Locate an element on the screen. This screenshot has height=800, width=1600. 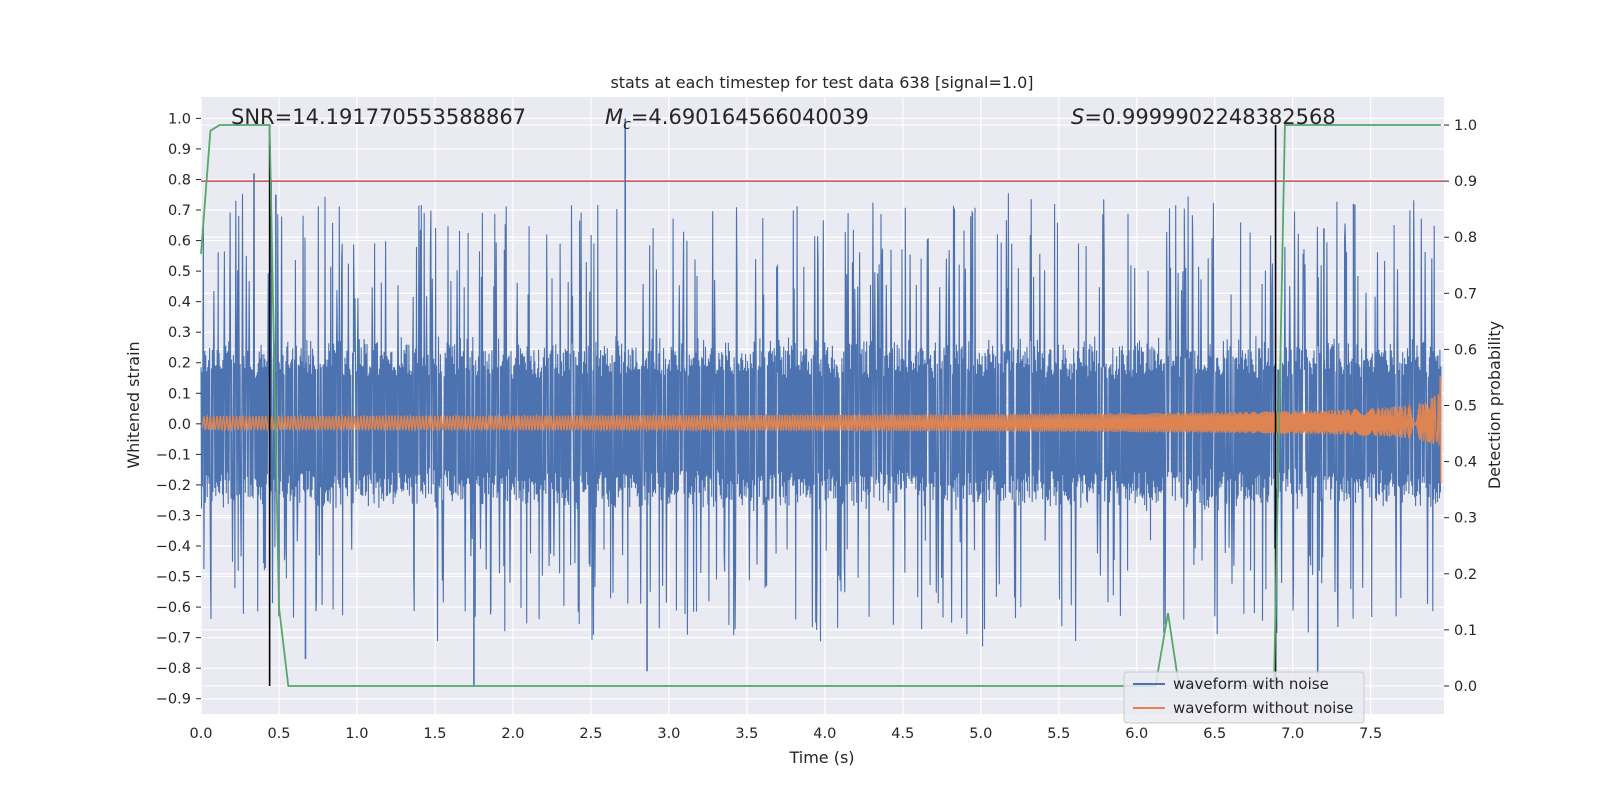
y-right-tick-labels: 0.0 0.1 0.2 0.3 0.4 0.5 0.6 0.7 0.8 0.9 1.0 is located at coordinates (1460, 406).